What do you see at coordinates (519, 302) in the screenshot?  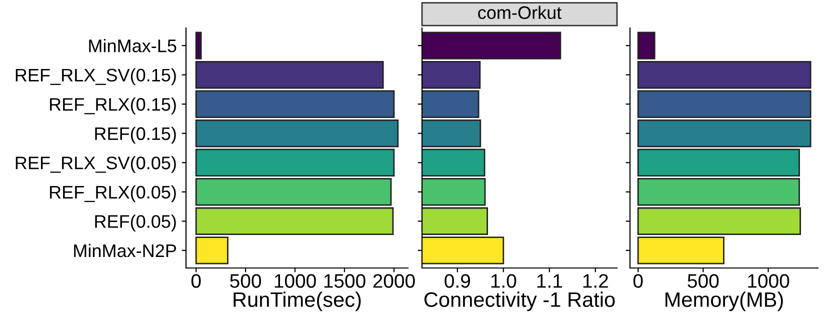 I see `x-axis-title: Connectivity -1 Ratio` at bounding box center [519, 302].